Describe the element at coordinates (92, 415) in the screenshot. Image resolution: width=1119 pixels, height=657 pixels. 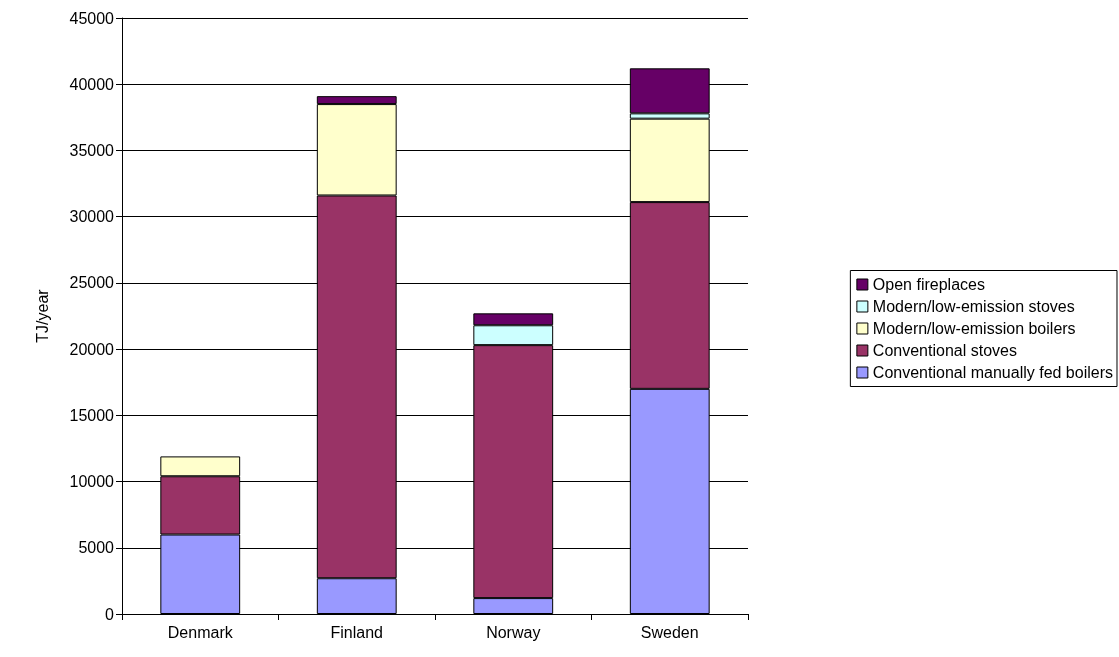
I see `y-tick-label: 15000` at that location.